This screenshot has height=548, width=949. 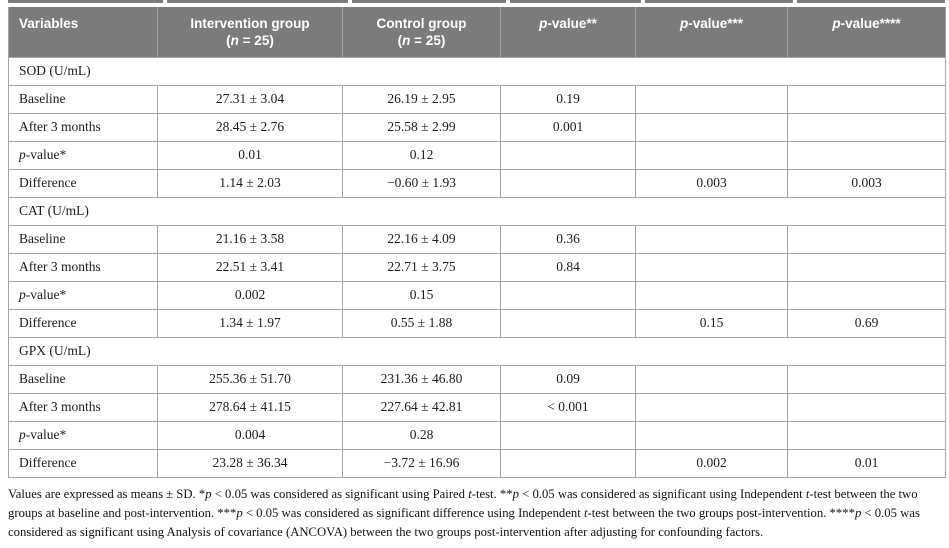 I want to click on section-title: CAT (U/mL), so click(x=477, y=211).